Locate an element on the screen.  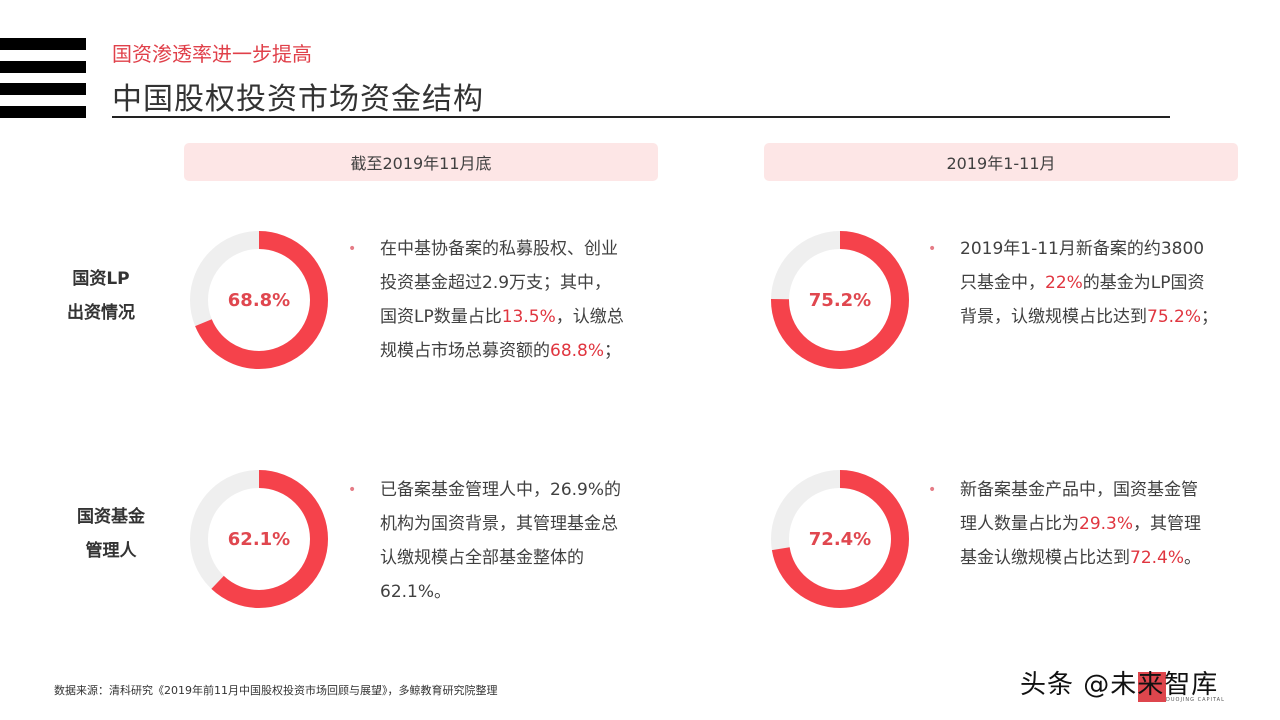
description-text: ，其管理 is located at coordinates (1167, 524).